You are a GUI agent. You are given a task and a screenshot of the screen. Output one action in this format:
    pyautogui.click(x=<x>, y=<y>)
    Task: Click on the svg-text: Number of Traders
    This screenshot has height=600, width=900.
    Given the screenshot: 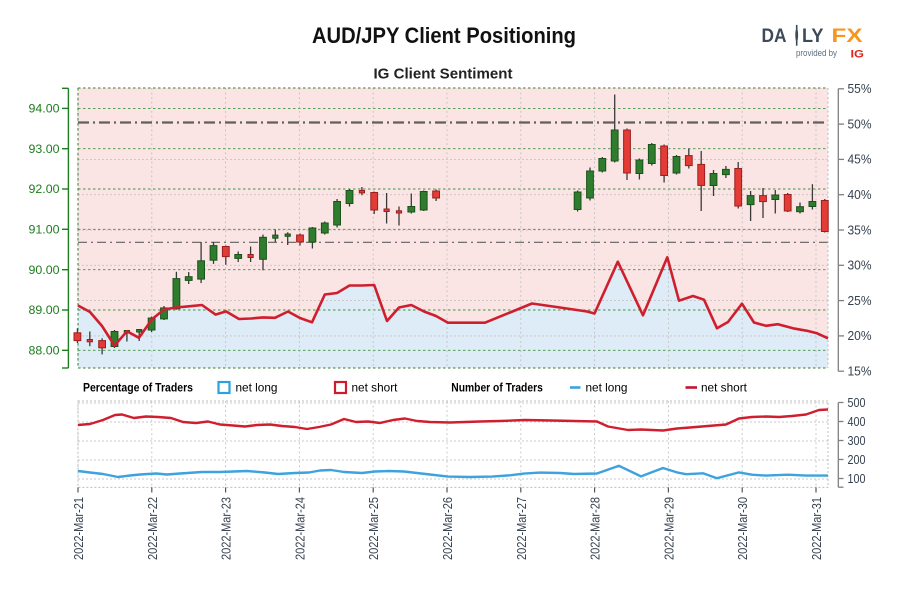 What is the action you would take?
    pyautogui.click(x=497, y=388)
    